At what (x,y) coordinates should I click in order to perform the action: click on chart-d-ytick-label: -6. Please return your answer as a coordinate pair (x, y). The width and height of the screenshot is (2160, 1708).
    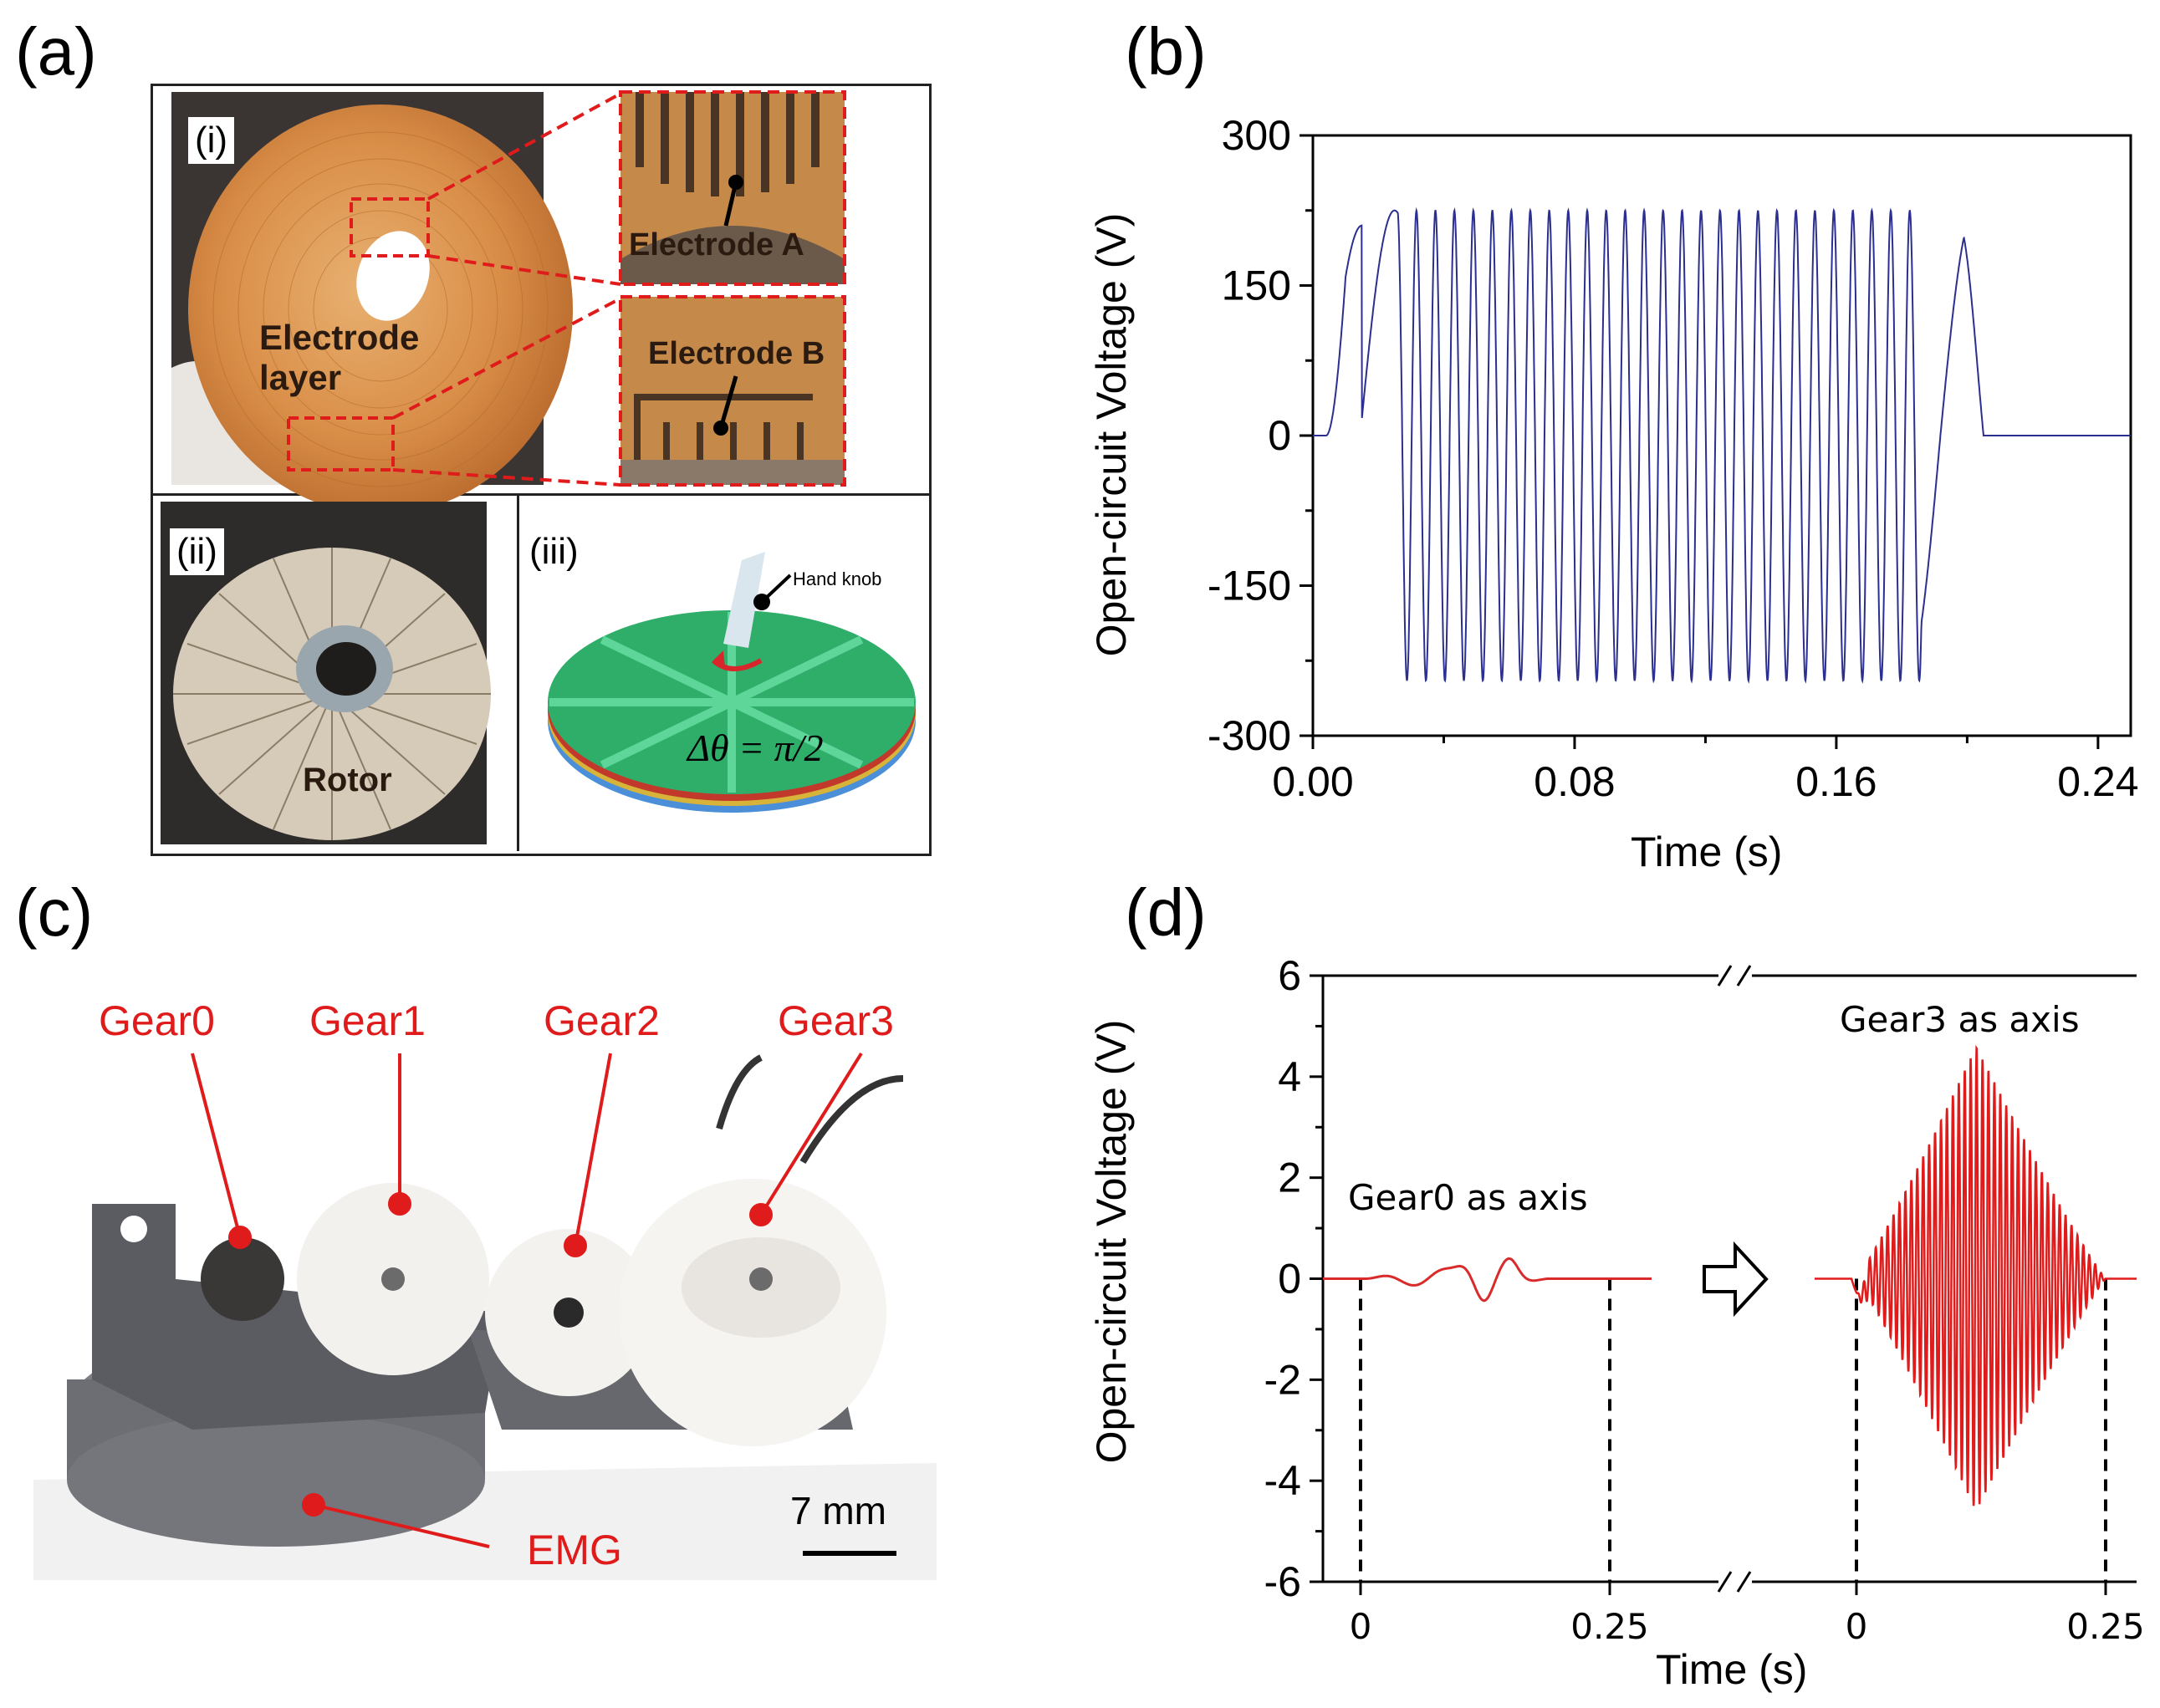
    Looking at the image, I should click on (1282, 1581).